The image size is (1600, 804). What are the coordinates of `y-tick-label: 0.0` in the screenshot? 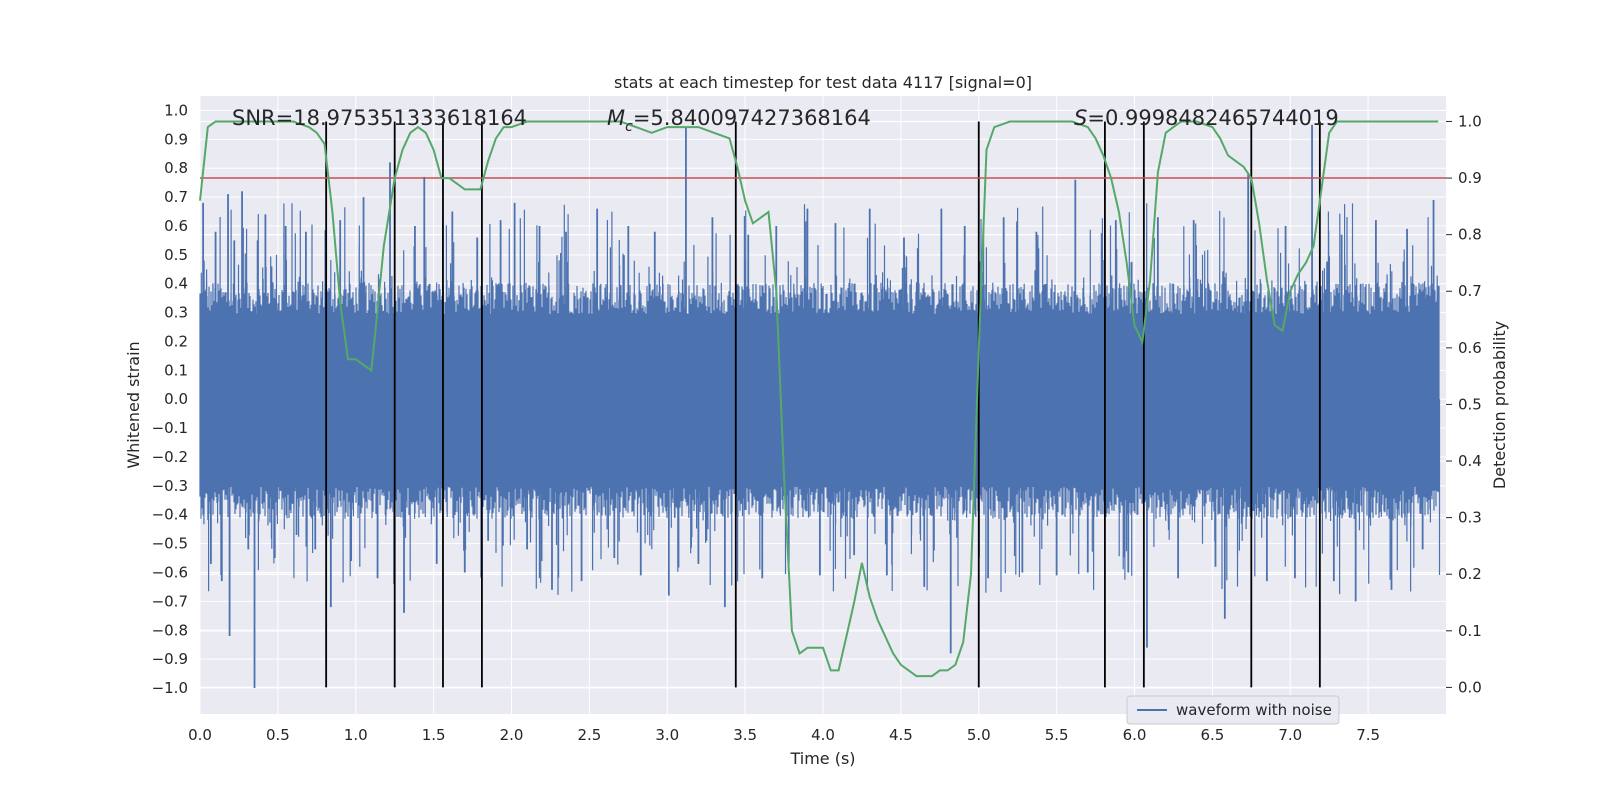 It's located at (176, 399).